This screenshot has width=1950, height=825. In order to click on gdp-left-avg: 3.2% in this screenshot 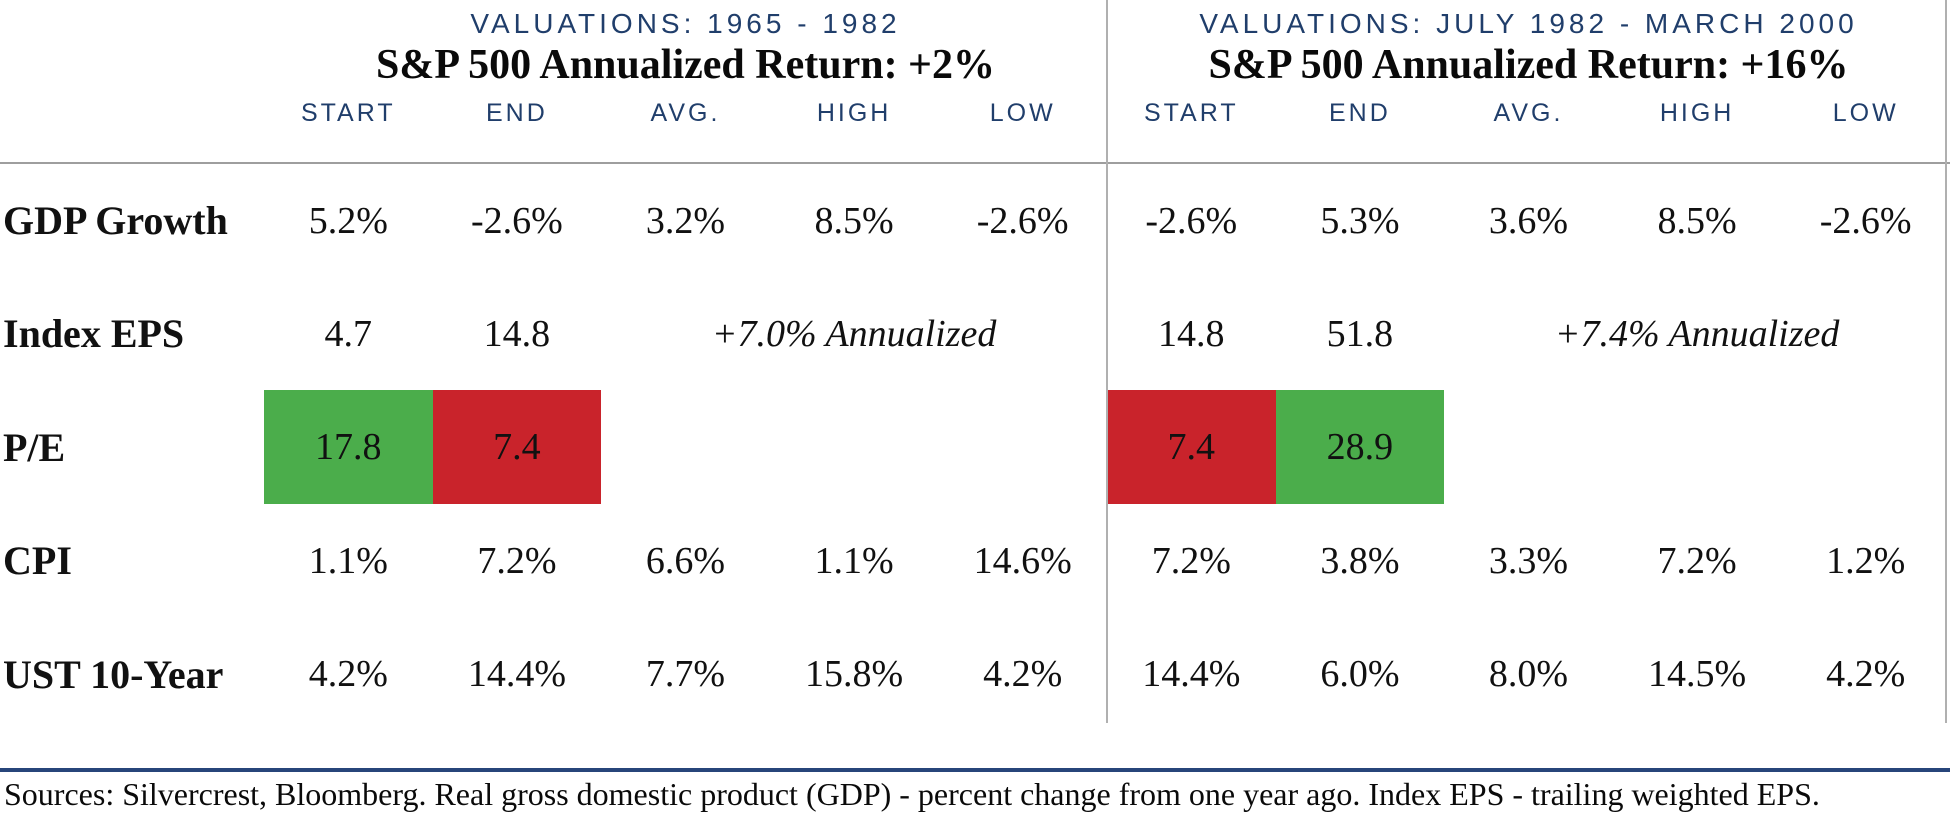, I will do `click(685, 220)`.